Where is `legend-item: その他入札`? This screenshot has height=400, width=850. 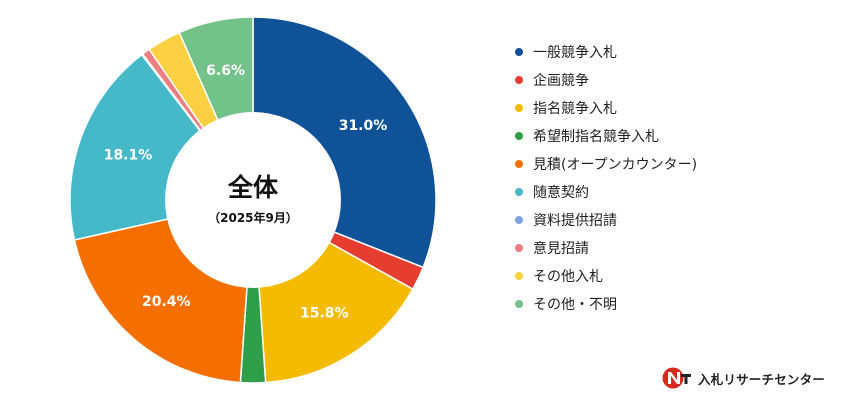 legend-item: その他入札 is located at coordinates (606, 276).